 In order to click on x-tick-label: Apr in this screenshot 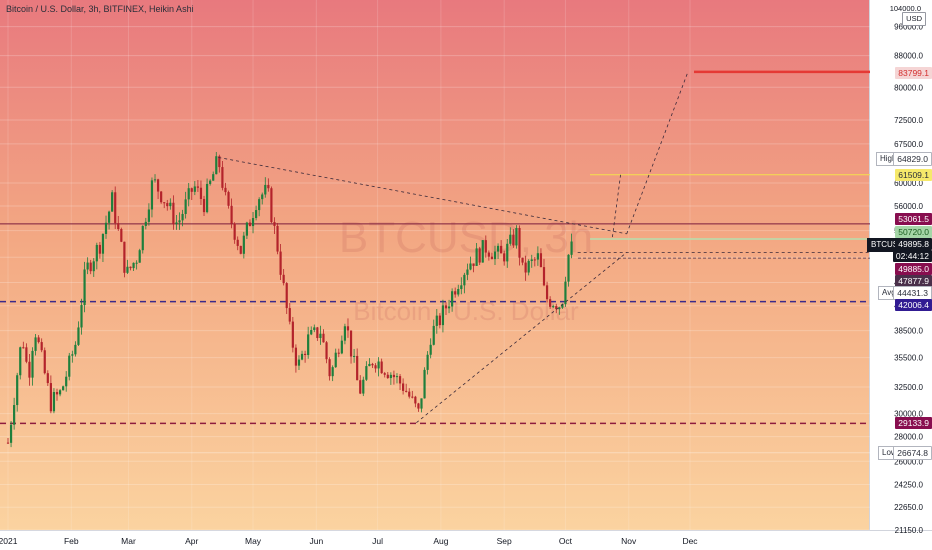, I will do `click(191, 541)`.